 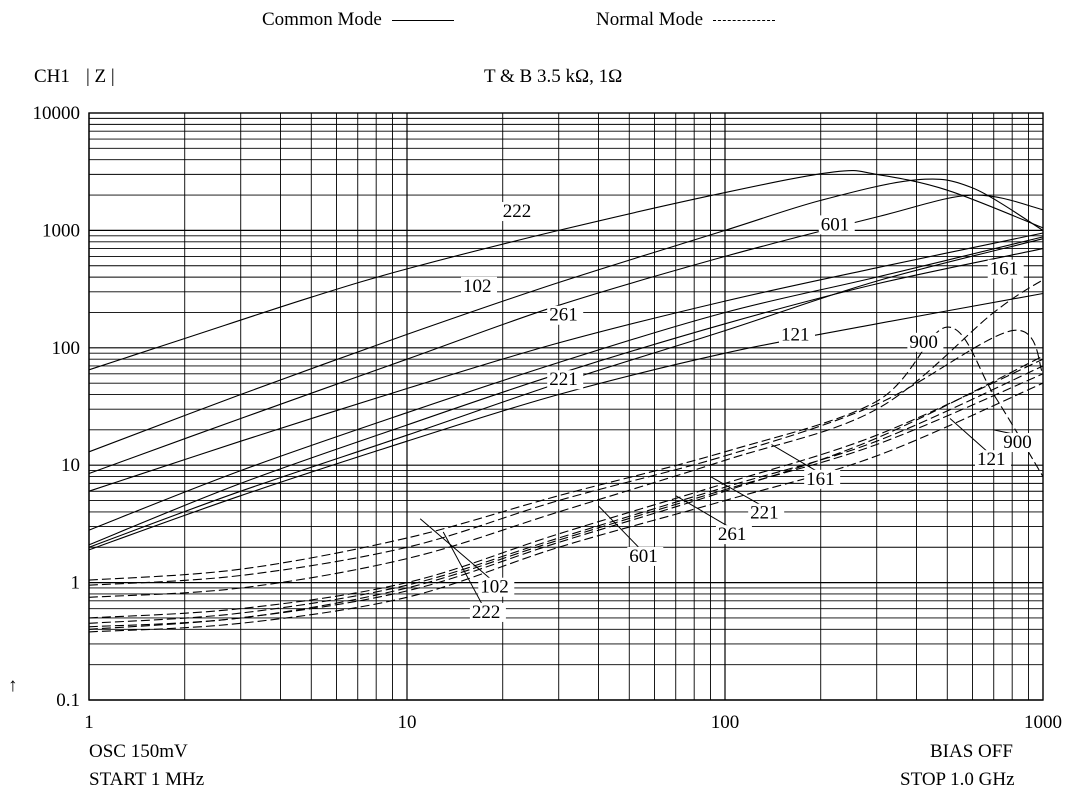 I want to click on y-tick-label: 0.1, so click(x=68, y=700).